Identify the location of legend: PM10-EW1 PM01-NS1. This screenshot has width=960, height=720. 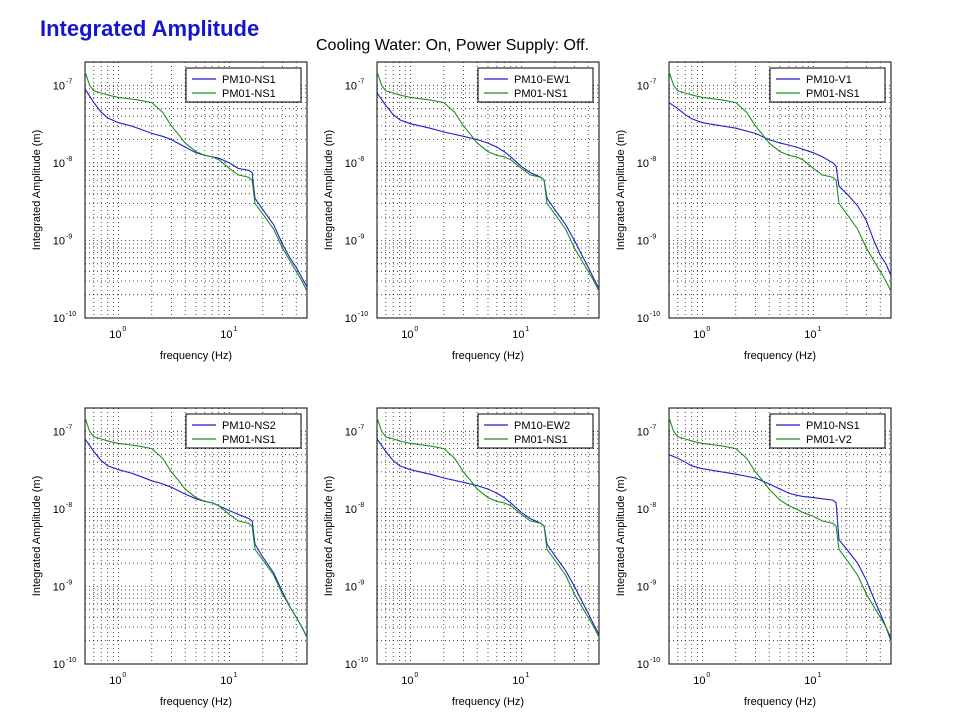
(535, 85).